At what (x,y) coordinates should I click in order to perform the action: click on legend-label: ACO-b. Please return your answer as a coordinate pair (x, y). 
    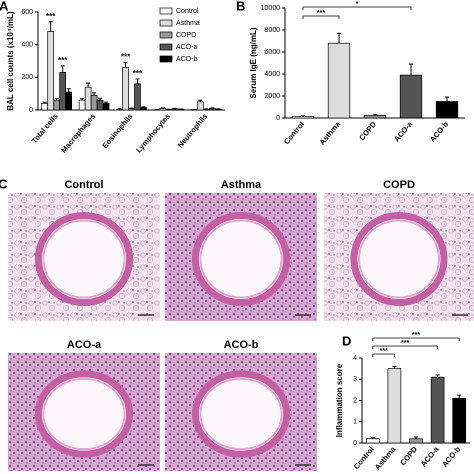
    Looking at the image, I should click on (187, 59).